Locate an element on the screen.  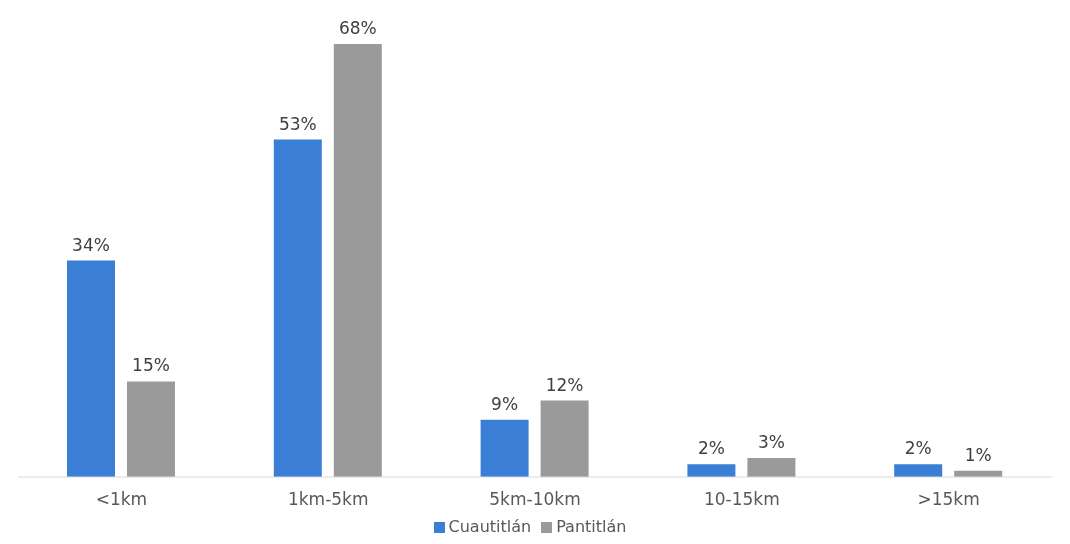
legend-label: Cuautitlán is located at coordinates (490, 526).